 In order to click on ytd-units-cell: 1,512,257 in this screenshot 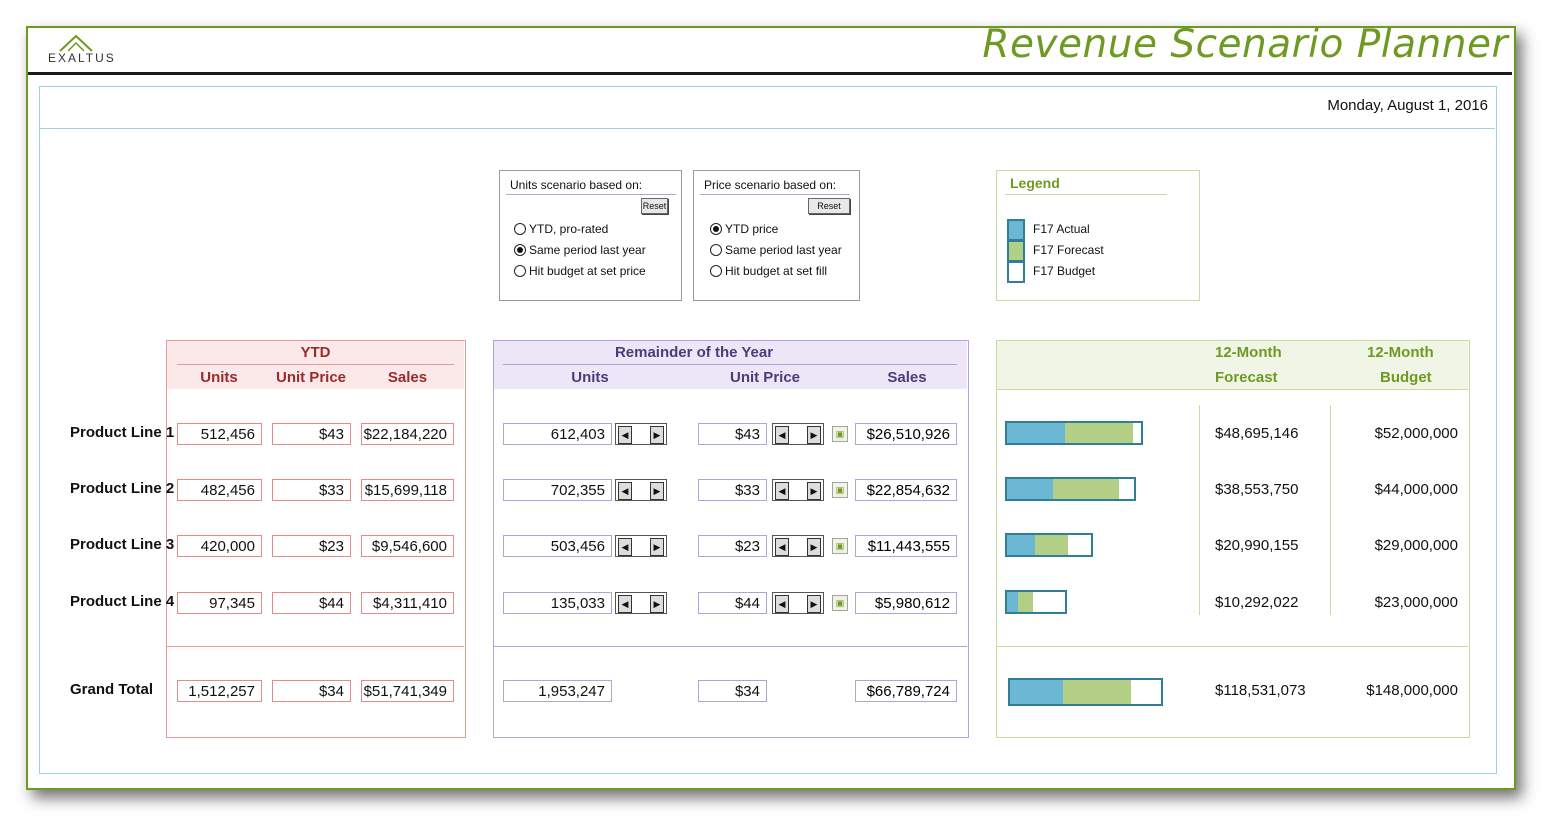, I will do `click(219, 691)`.